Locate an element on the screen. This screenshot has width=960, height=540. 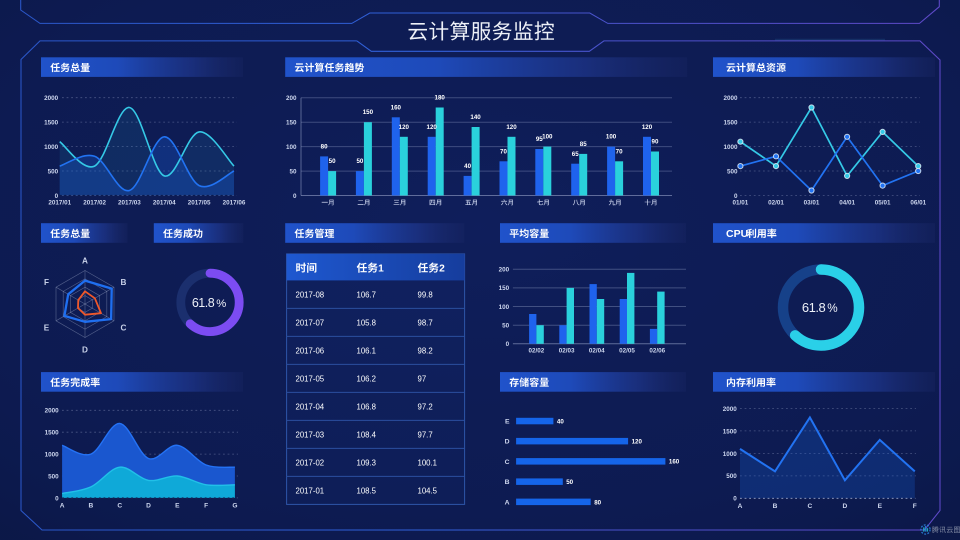
svg-text: 02/04 is located at coordinates (597, 351).